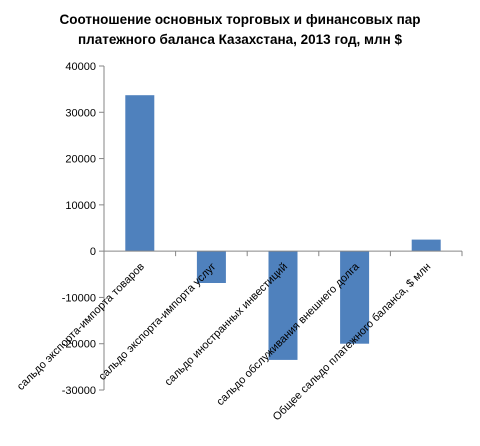 This screenshot has width=480, height=446. What do you see at coordinates (80, 67) in the screenshot?
I see `y-tick-label: 40000` at bounding box center [80, 67].